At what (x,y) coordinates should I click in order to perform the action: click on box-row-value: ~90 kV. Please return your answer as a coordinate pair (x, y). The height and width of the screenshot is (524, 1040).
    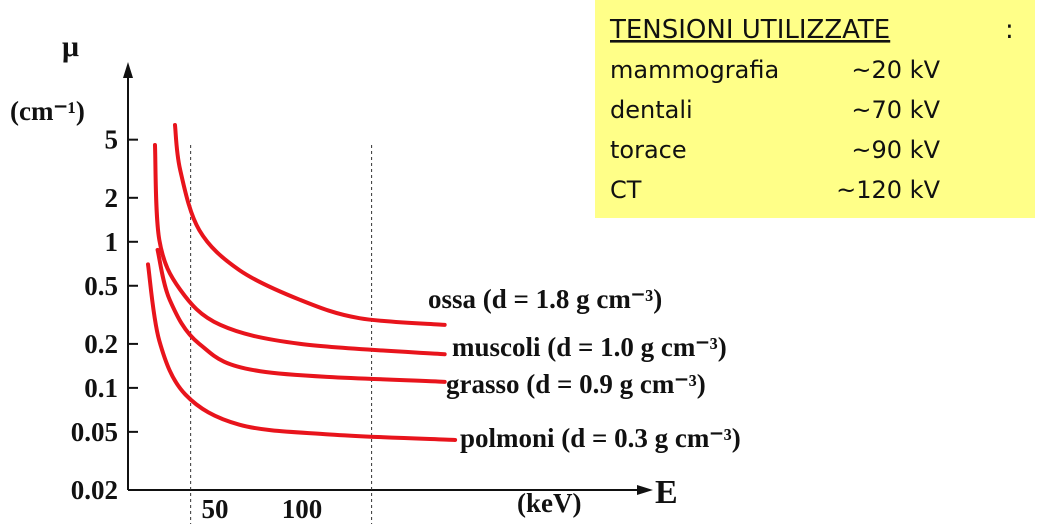
    Looking at the image, I should click on (895, 150).